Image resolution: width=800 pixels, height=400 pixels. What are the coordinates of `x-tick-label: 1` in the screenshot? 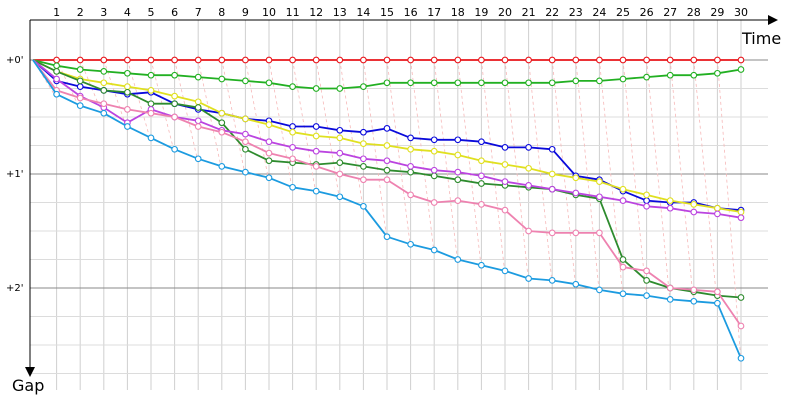 It's located at (56, 12).